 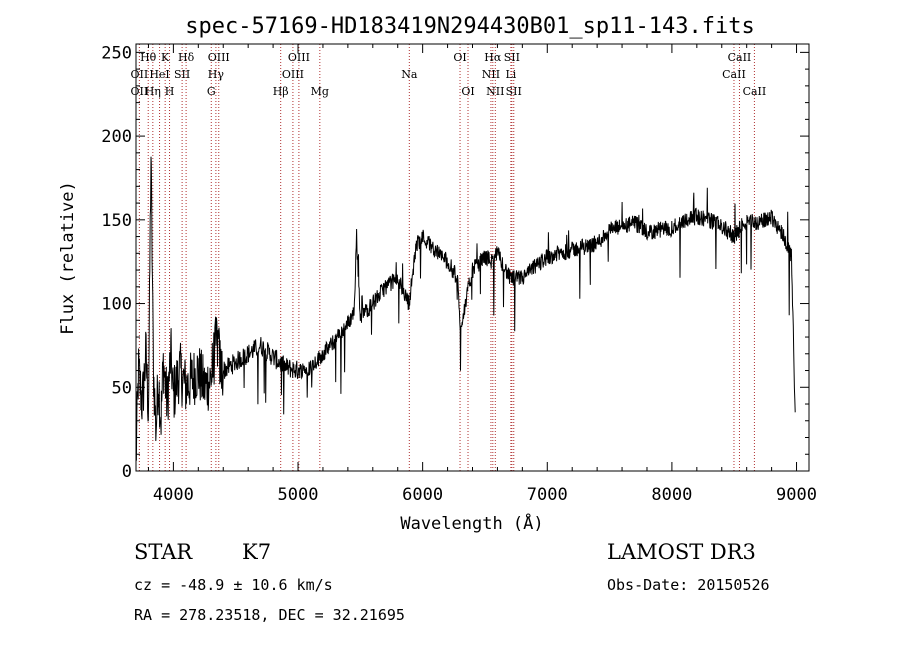 I want to click on y-tick-label-3: 150, so click(x=116, y=221).